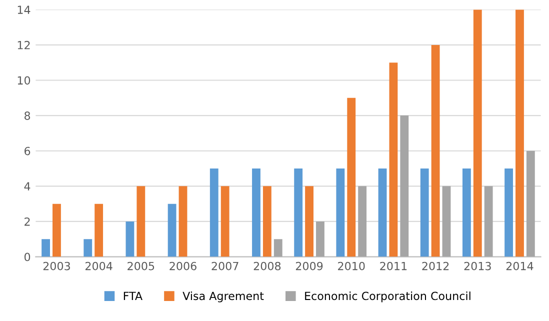 This screenshot has height=321, width=549. I want to click on x-tick-label: 2006, so click(183, 266).